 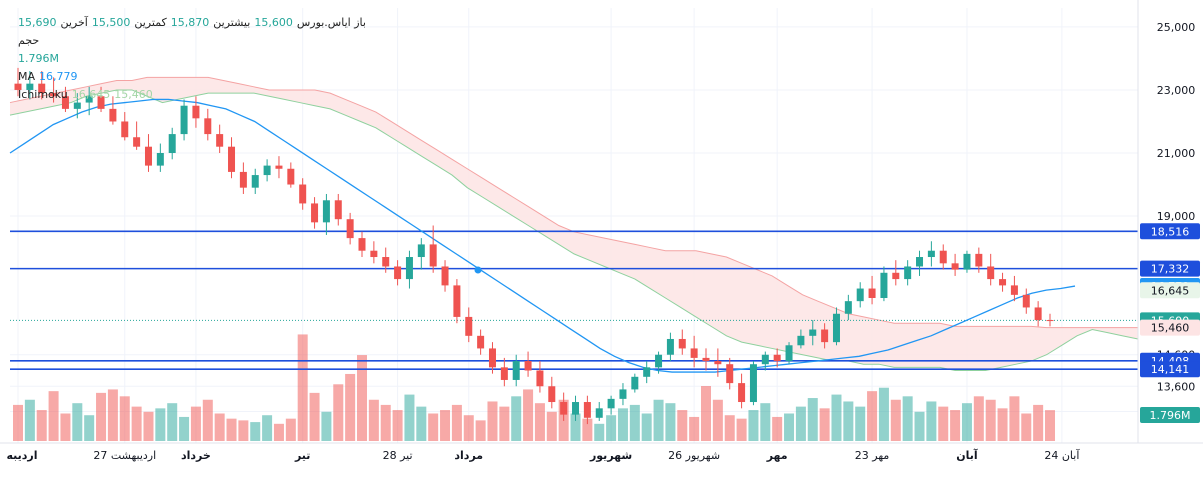 What do you see at coordinates (1170, 415) in the screenshot?
I see `volume-tag: 1.796M` at bounding box center [1170, 415].